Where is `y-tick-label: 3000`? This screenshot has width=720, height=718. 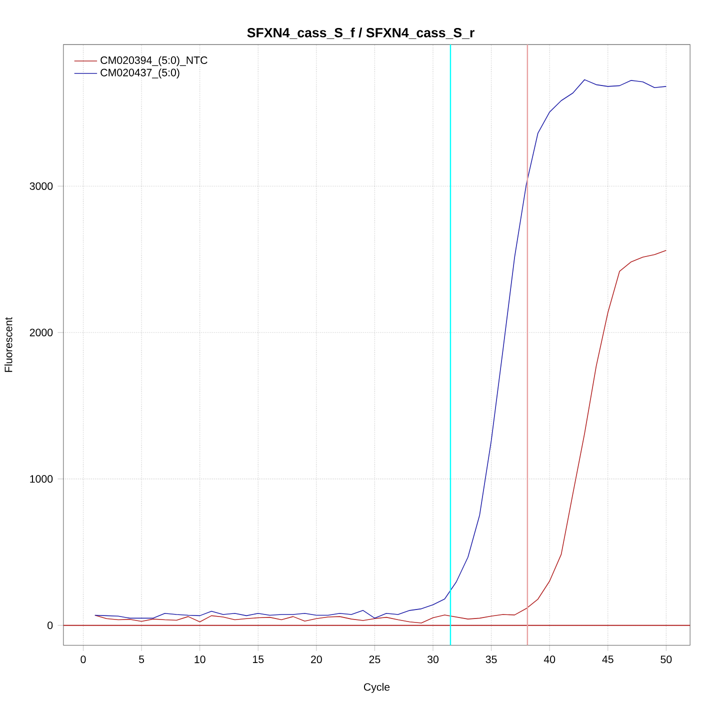 y-tick-label: 3000 is located at coordinates (41, 186).